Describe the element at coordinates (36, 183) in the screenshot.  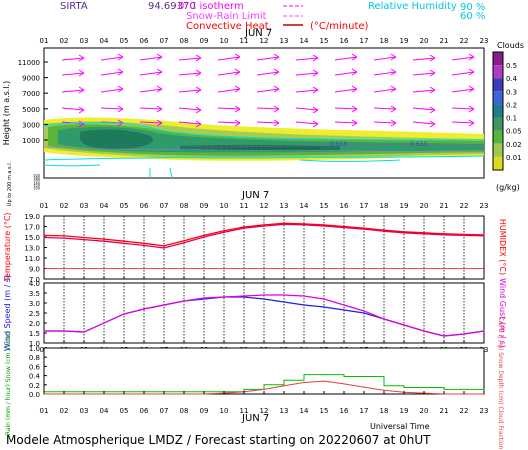
I see `lower-ytick-label: 140` at that location.